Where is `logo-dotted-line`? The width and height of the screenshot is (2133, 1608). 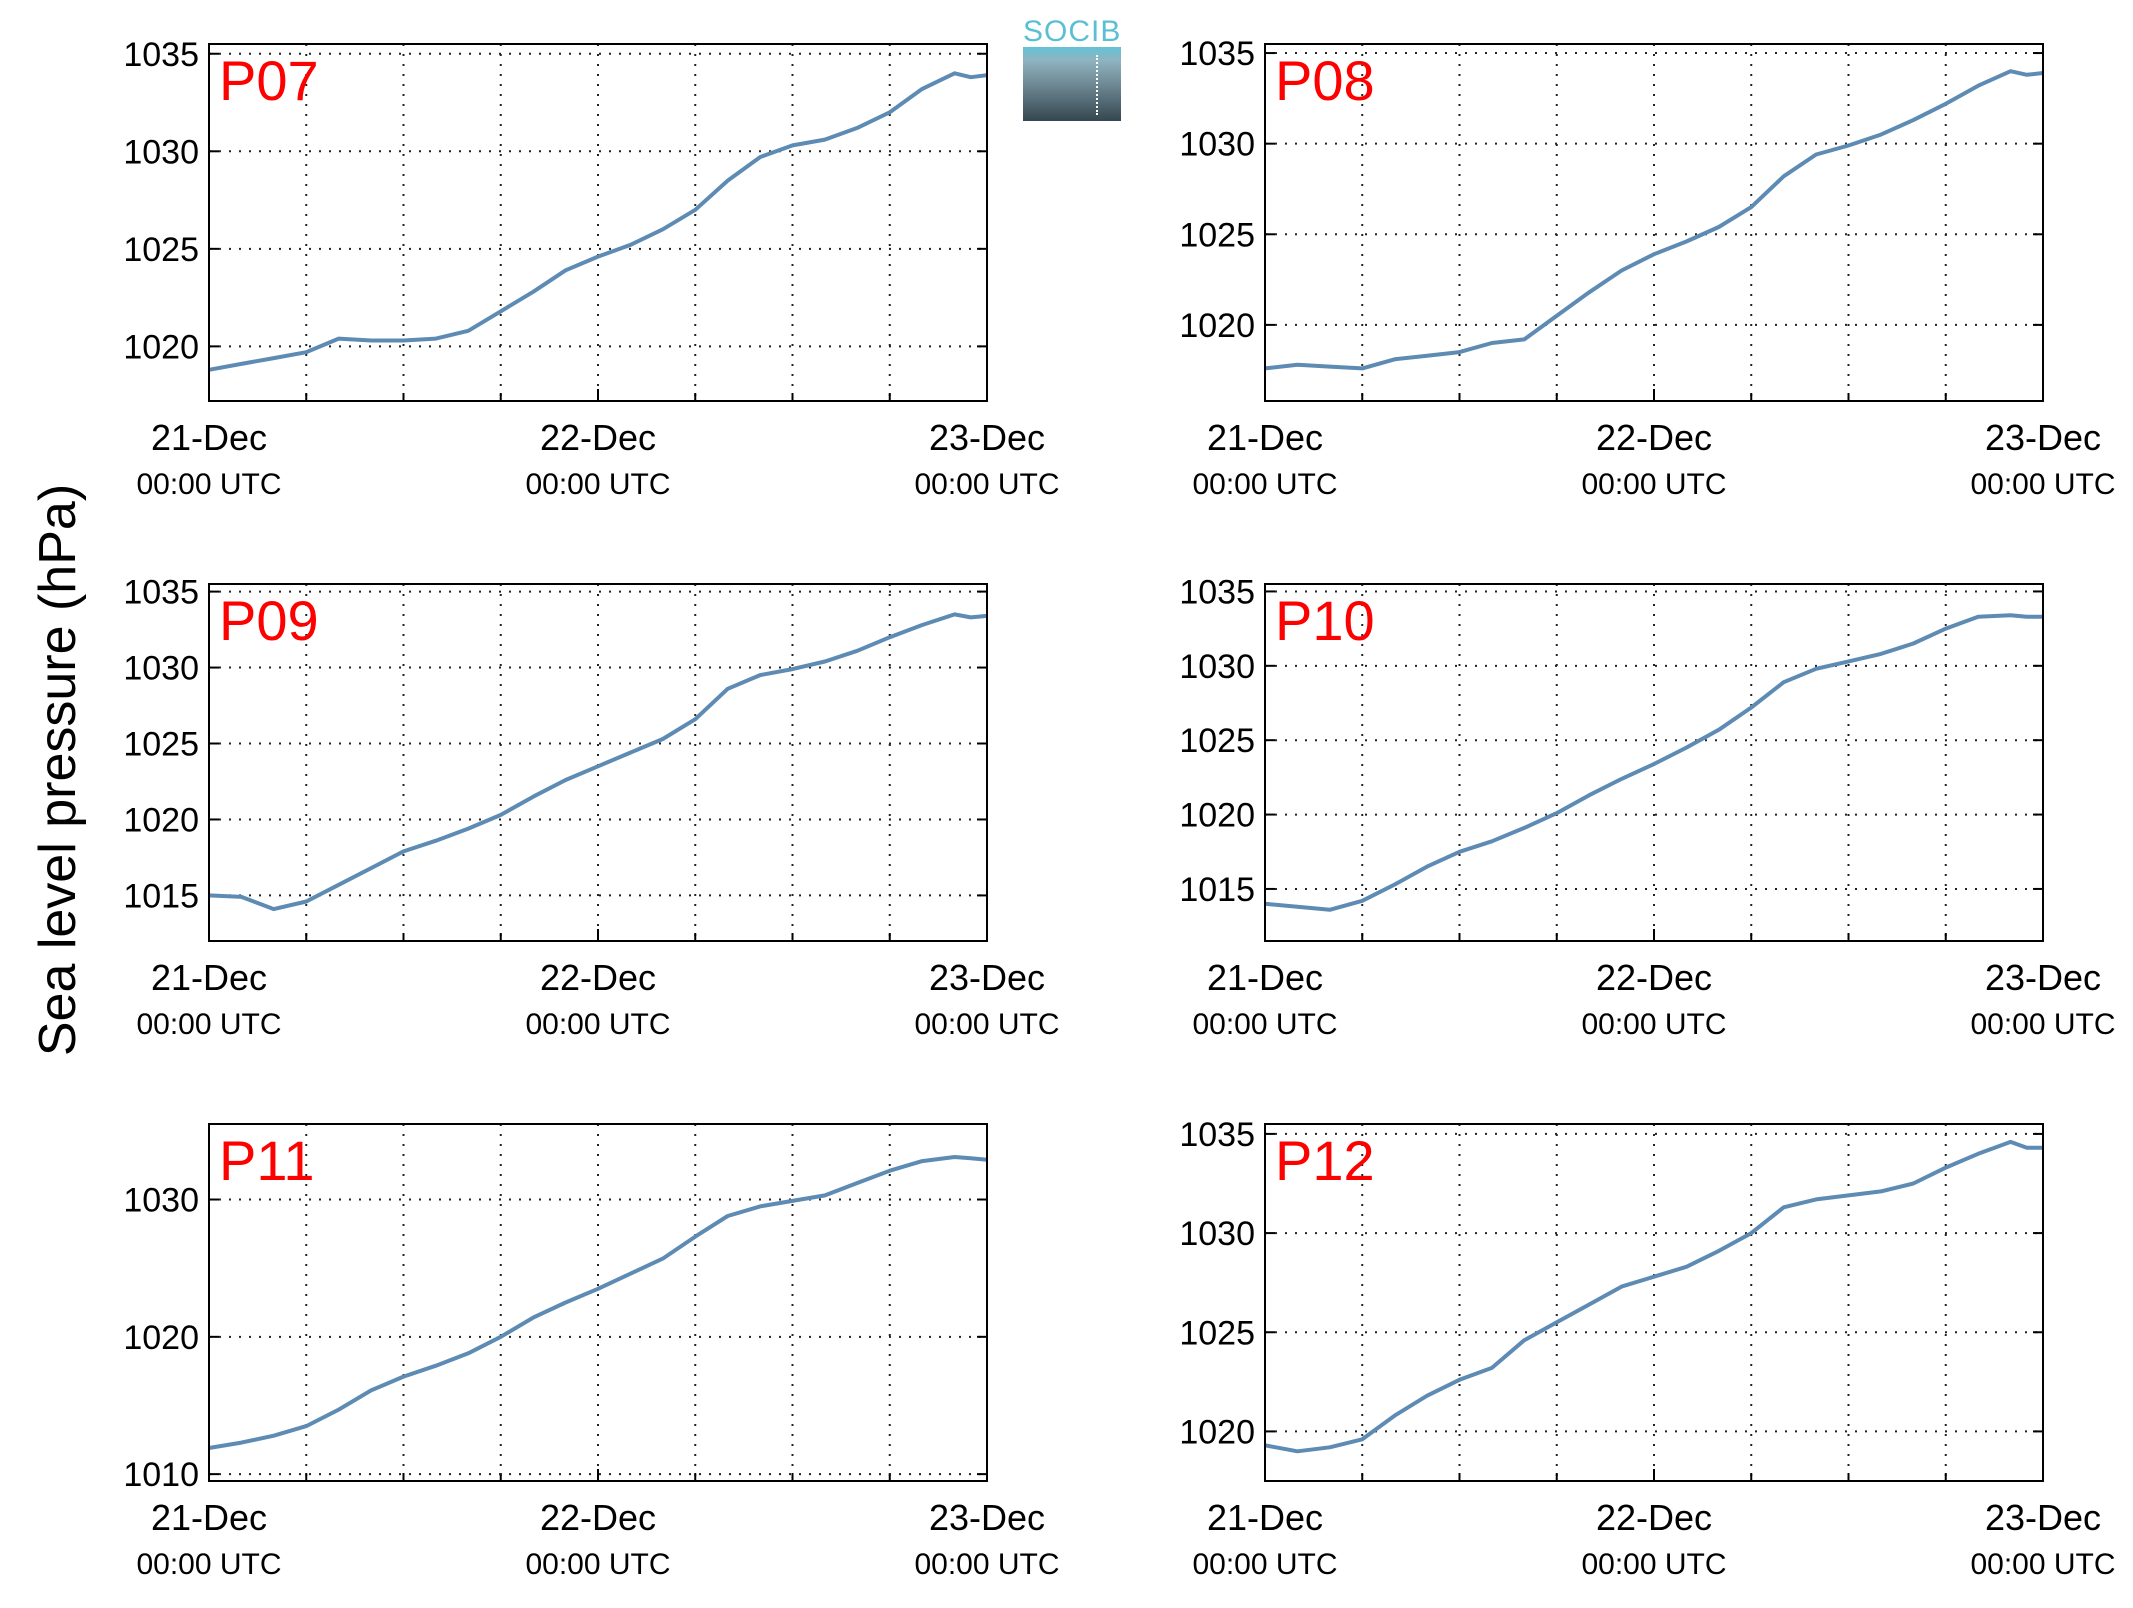
logo-dotted-line is located at coordinates (1097, 85).